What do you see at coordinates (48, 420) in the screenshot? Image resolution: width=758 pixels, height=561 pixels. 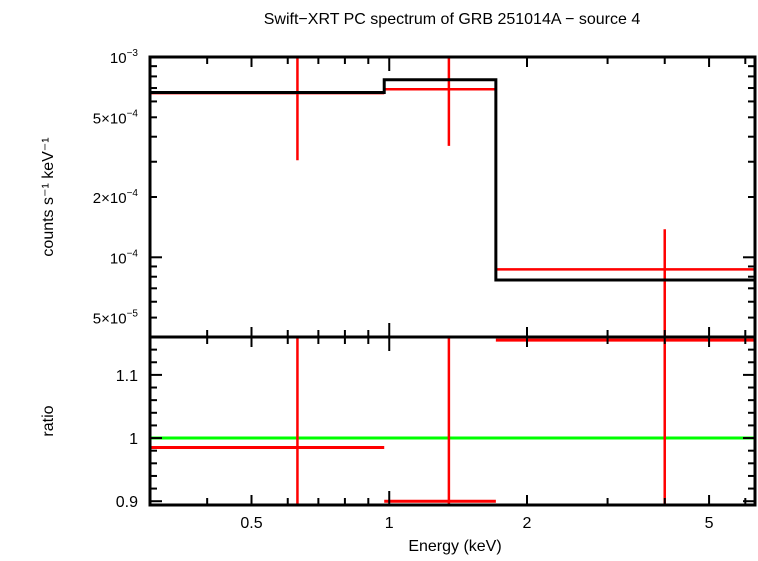 I see `bottom-y-axis-label: ratio` at bounding box center [48, 420].